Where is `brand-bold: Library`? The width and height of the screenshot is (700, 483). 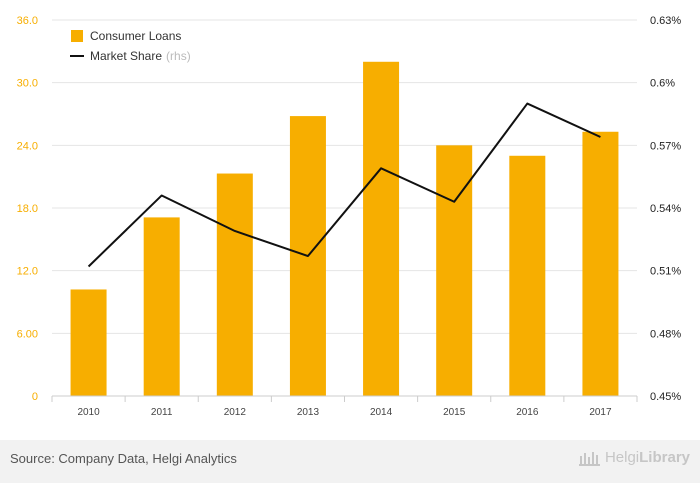 brand-bold: Library is located at coordinates (664, 457).